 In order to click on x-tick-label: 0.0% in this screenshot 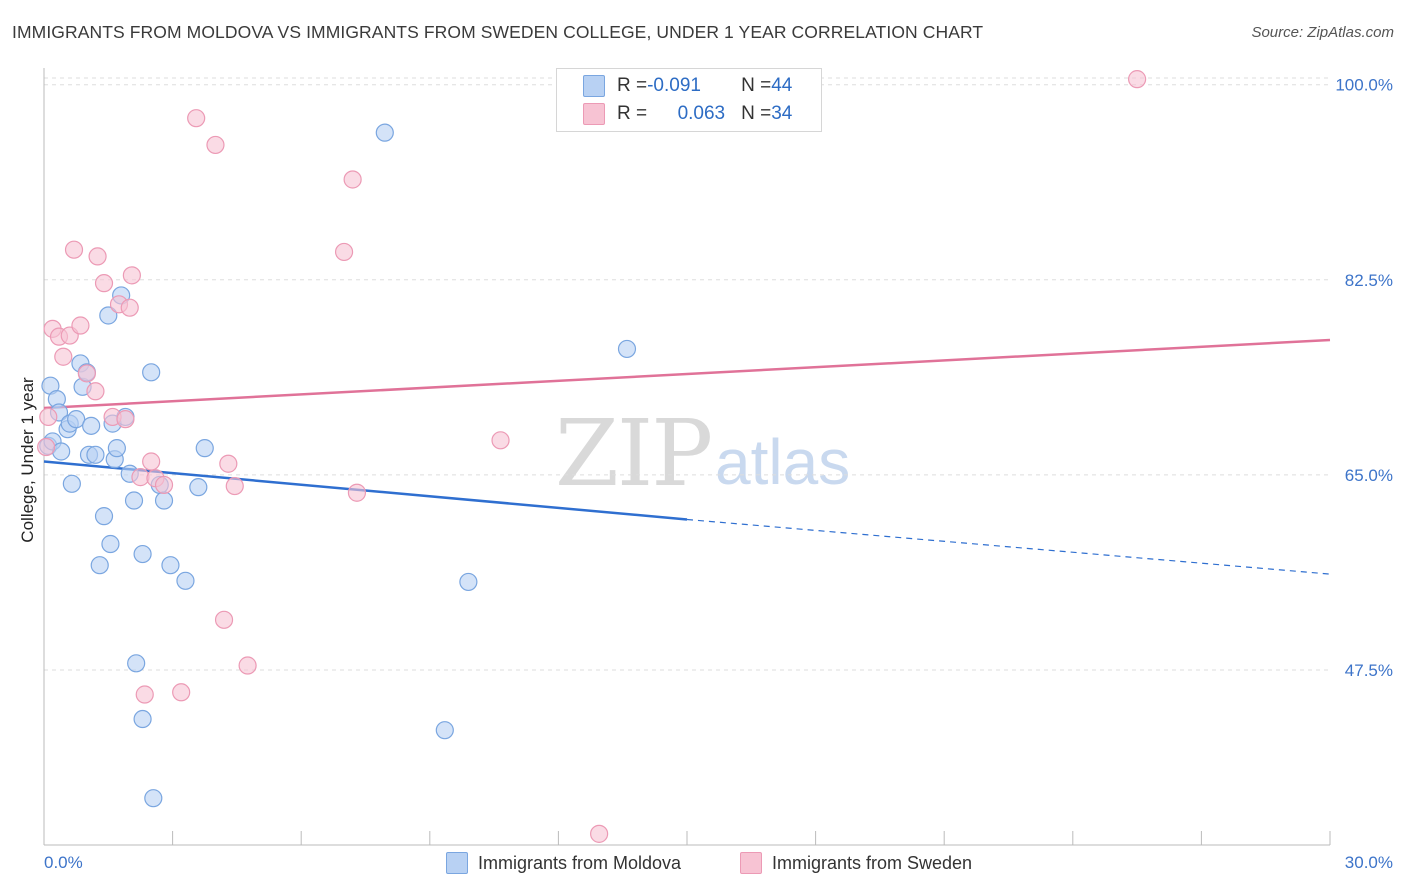, I will do `click(63, 862)`.